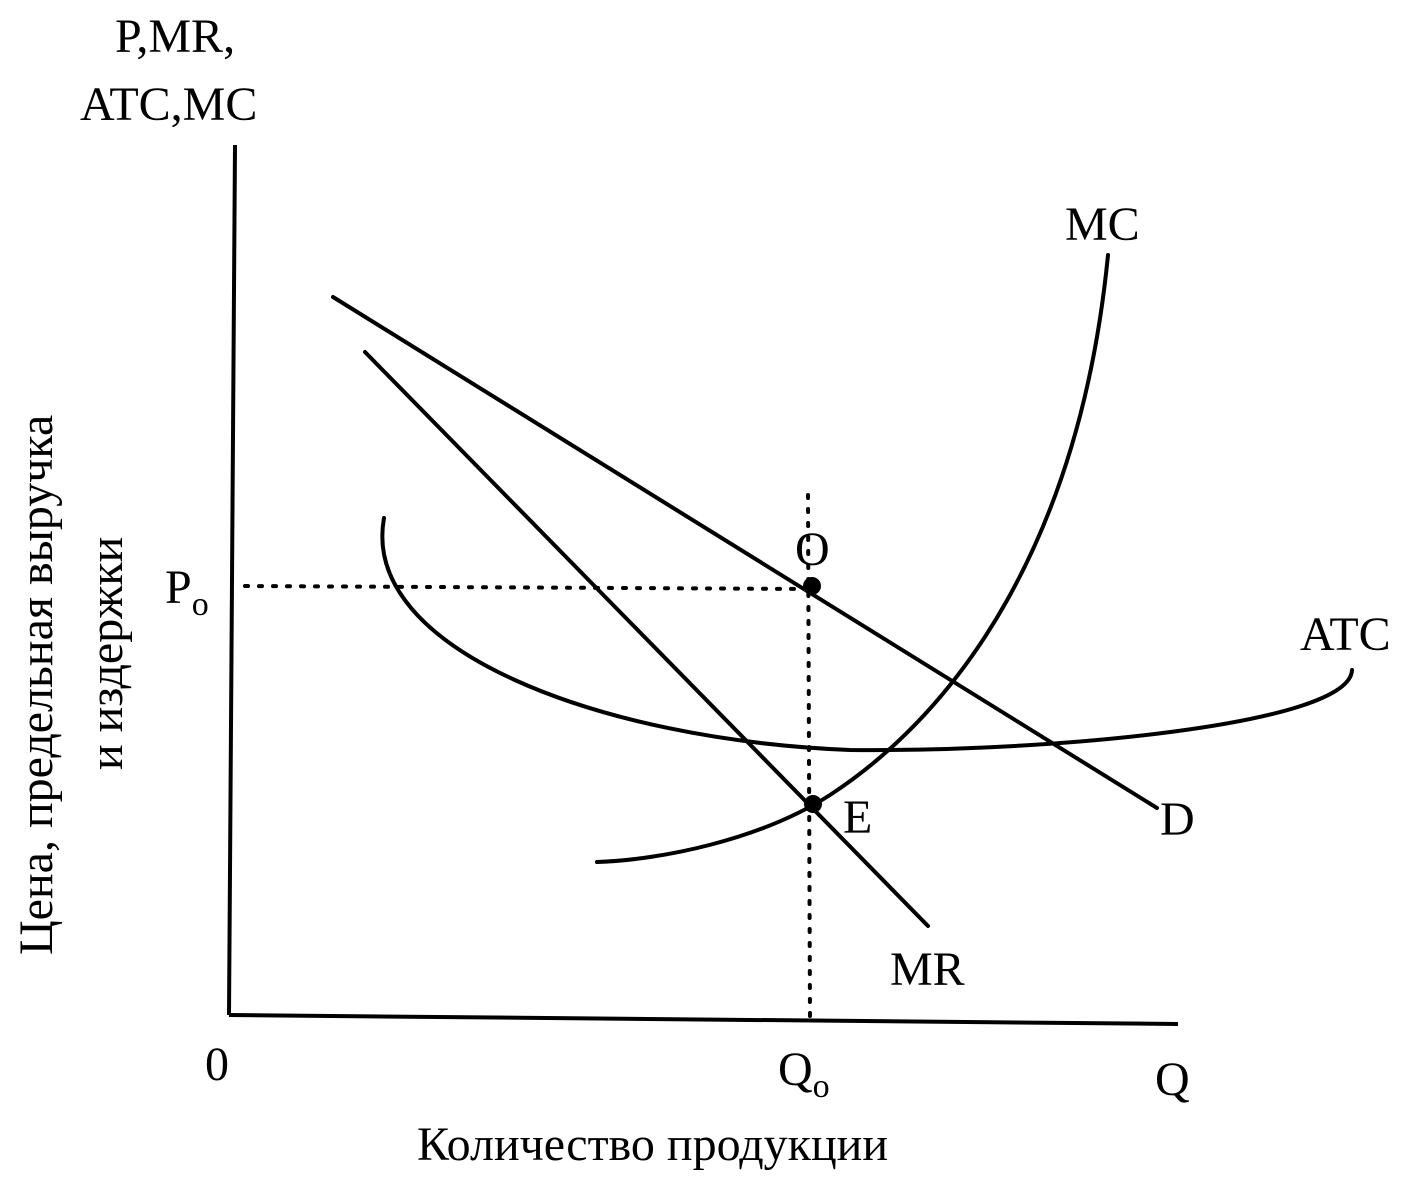 Image resolution: width=1412 pixels, height=1180 pixels. Describe the element at coordinates (652, 1144) in the screenshot. I see `x-axis-title: Количество продукции` at that location.